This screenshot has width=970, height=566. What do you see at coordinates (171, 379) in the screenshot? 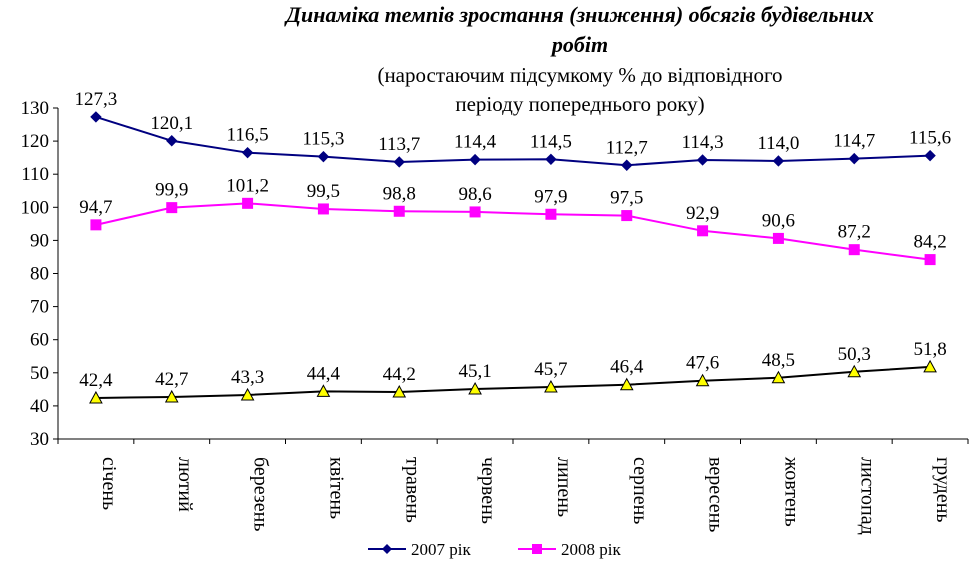
I see `data-label: 42,7` at bounding box center [171, 379].